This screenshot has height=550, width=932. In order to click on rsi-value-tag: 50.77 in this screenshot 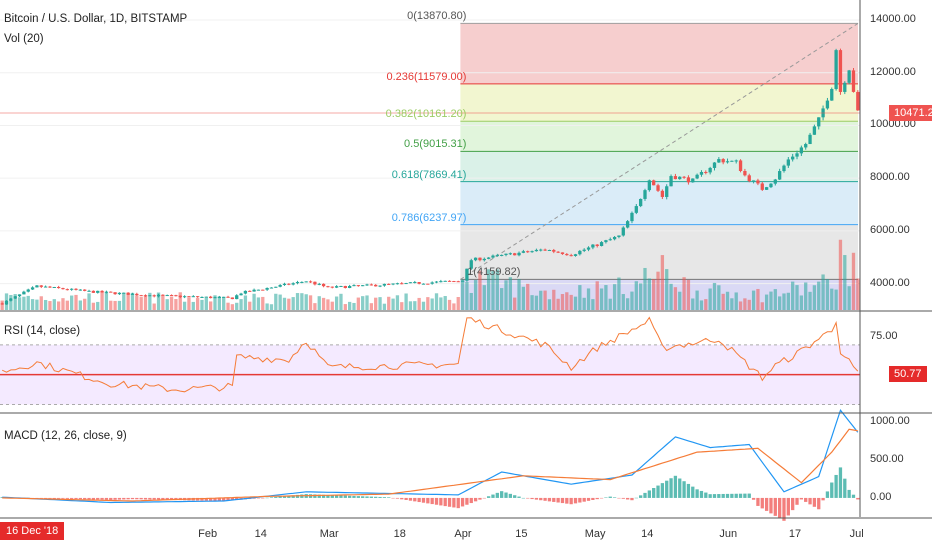, I will do `click(908, 373)`.